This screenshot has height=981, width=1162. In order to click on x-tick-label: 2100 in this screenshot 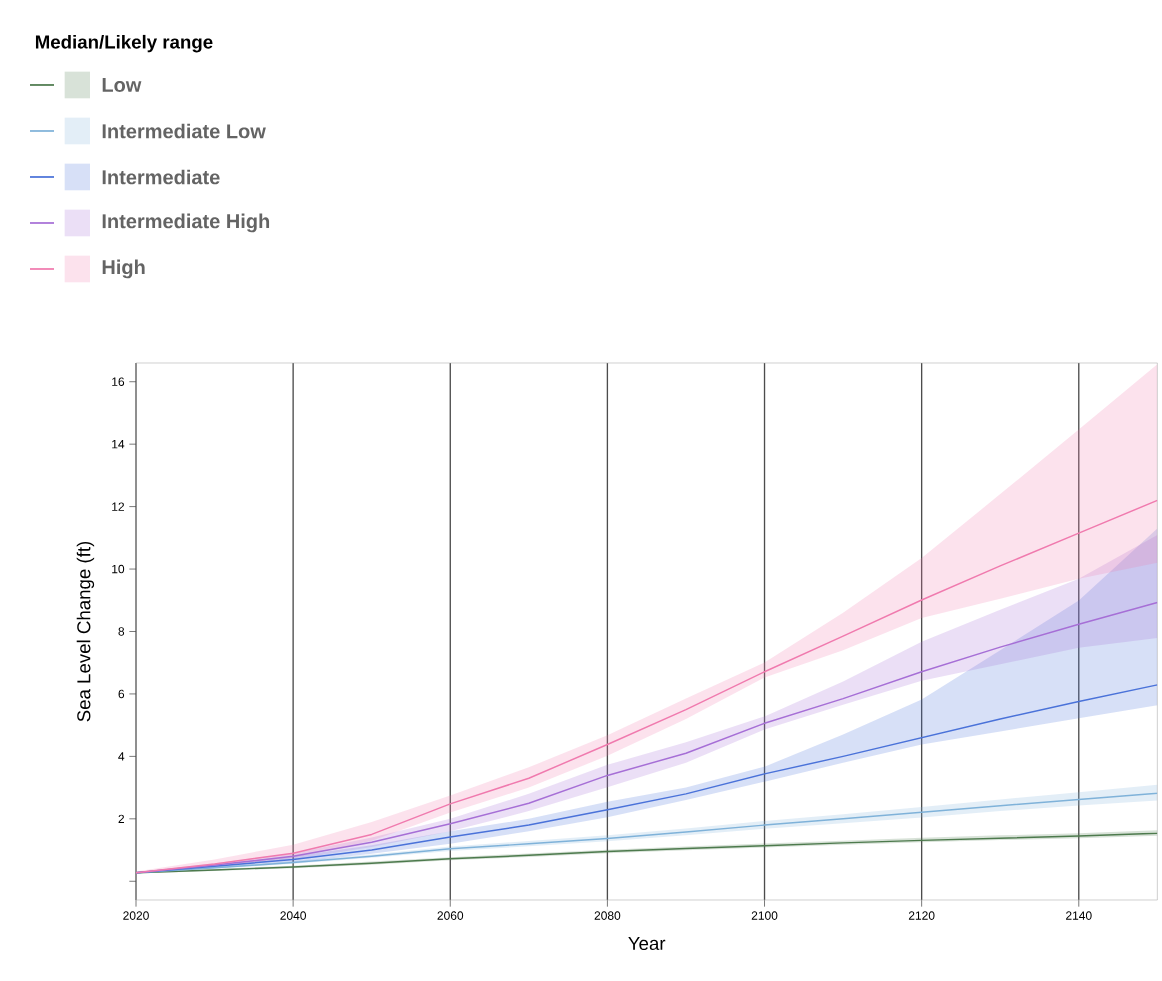, I will do `click(764, 915)`.